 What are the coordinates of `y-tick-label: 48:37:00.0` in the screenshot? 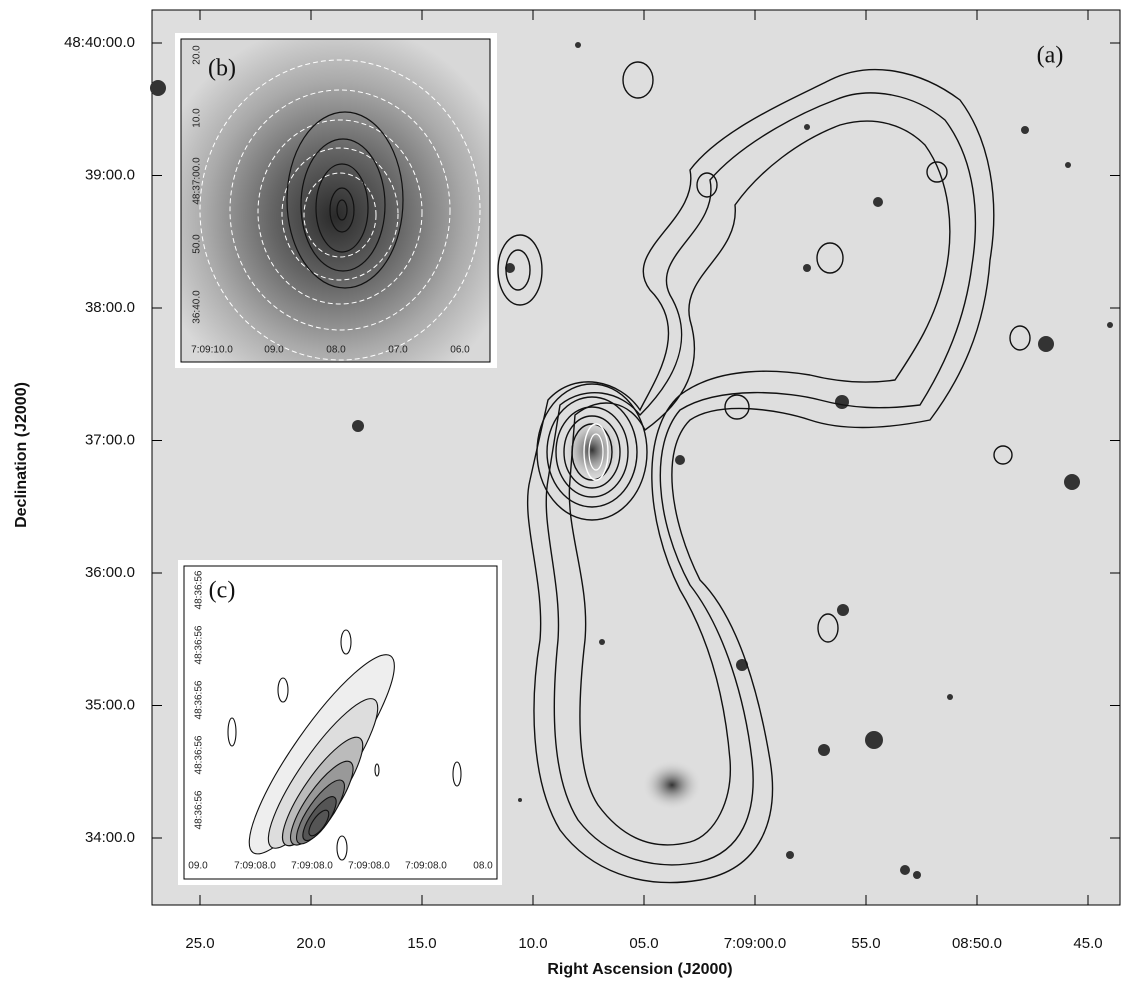 It's located at (197, 181).